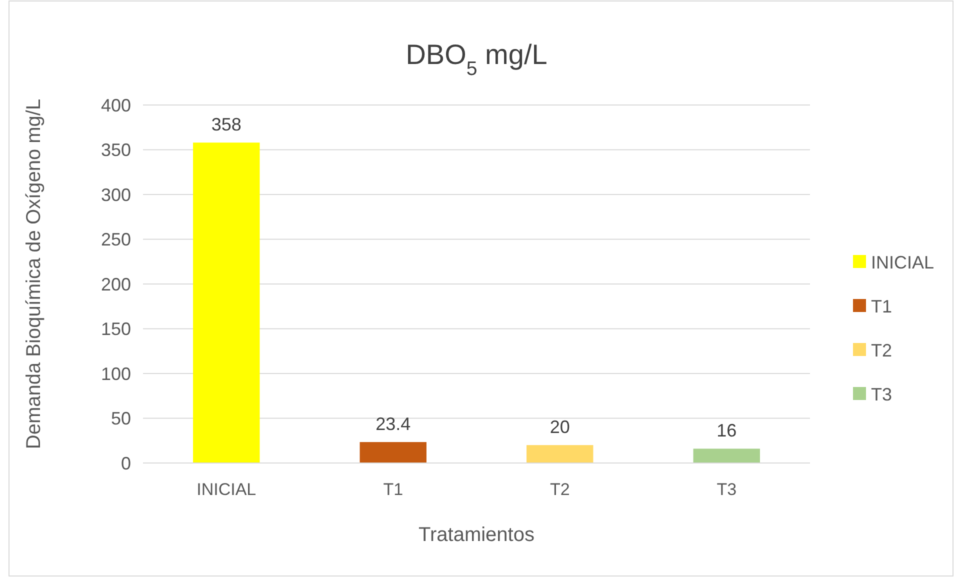 Image resolution: width=962 pixels, height=578 pixels. I want to click on y-tick-label: 400, so click(115, 105).